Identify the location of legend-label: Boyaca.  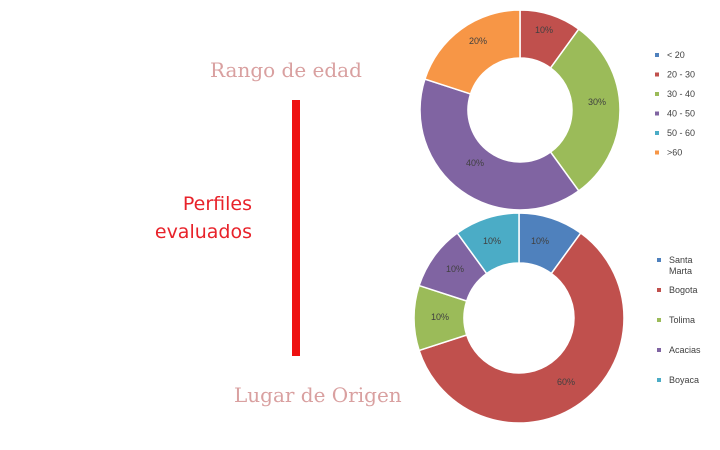
(684, 380).